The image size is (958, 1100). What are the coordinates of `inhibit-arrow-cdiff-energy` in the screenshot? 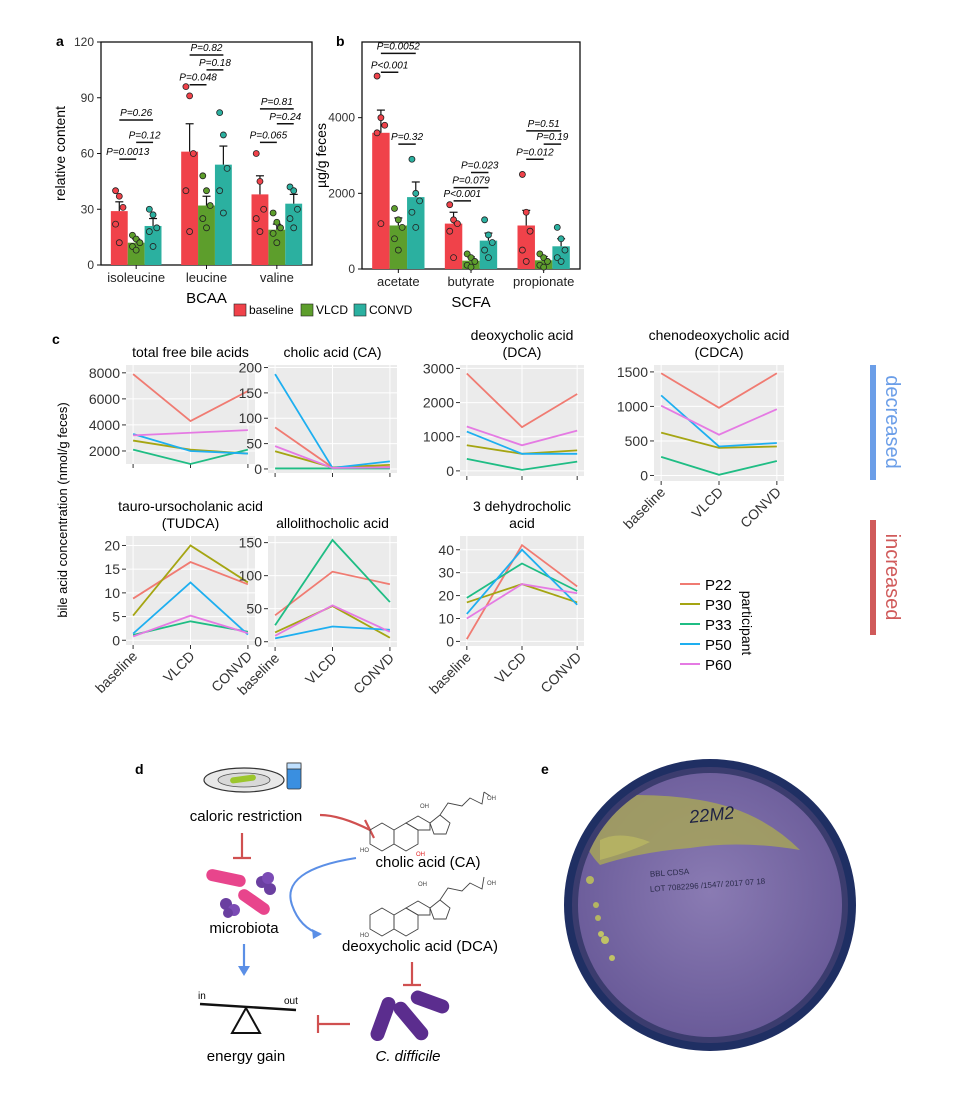 It's located at (333, 1024).